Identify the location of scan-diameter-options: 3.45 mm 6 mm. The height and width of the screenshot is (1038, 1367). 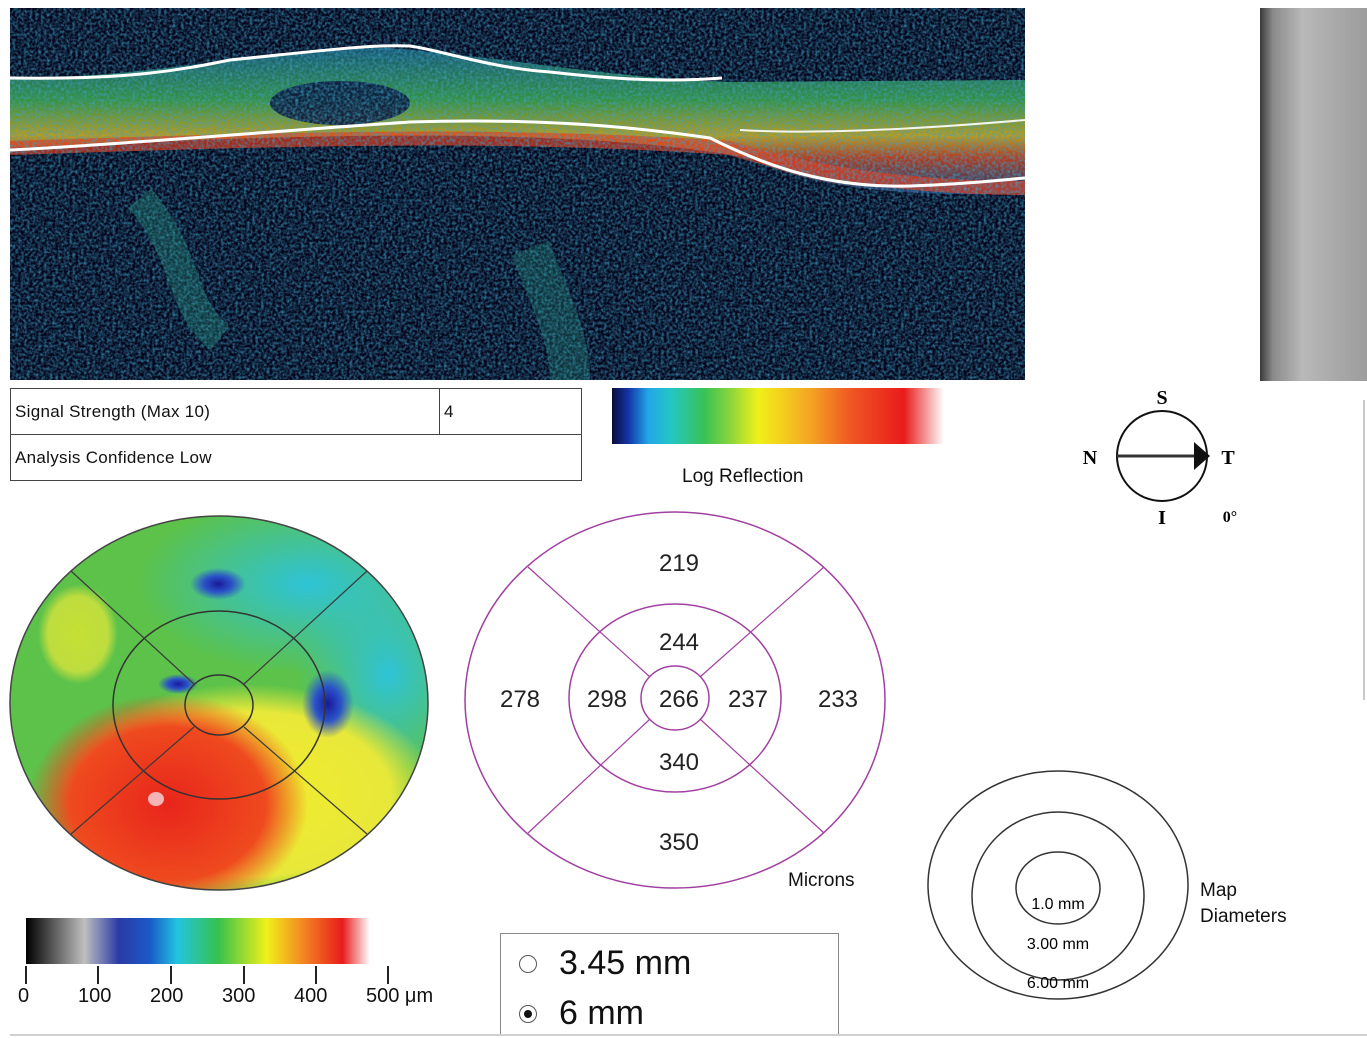
(669, 983).